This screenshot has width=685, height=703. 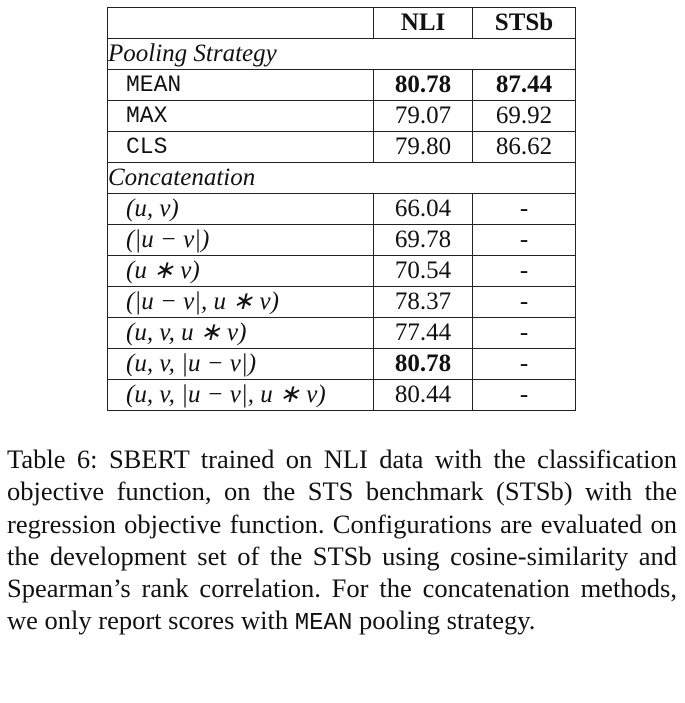 What do you see at coordinates (423, 333) in the screenshot?
I see `nli-score: 77.44` at bounding box center [423, 333].